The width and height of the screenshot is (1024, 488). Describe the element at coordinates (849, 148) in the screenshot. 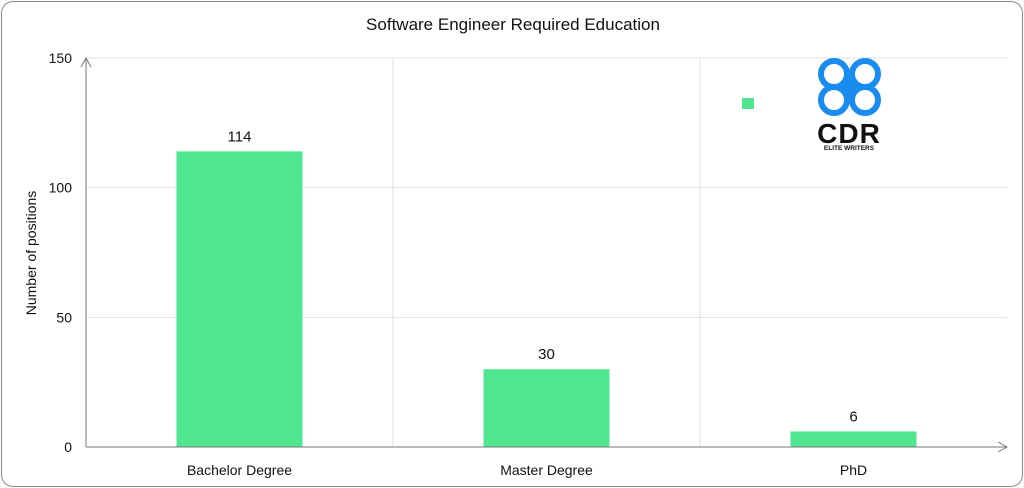

I see `logo-tagline: ELITE WRITERS` at that location.